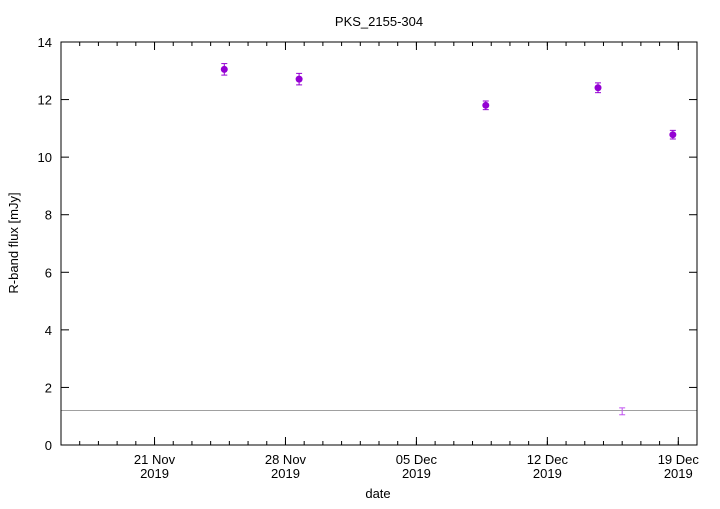  What do you see at coordinates (45, 157) in the screenshot?
I see `y-tick-label: 10` at bounding box center [45, 157].